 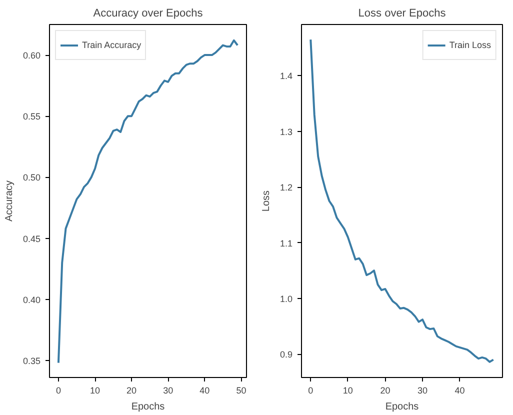 What do you see at coordinates (241, 391) in the screenshot?
I see `x-tick-label: 50` at bounding box center [241, 391].